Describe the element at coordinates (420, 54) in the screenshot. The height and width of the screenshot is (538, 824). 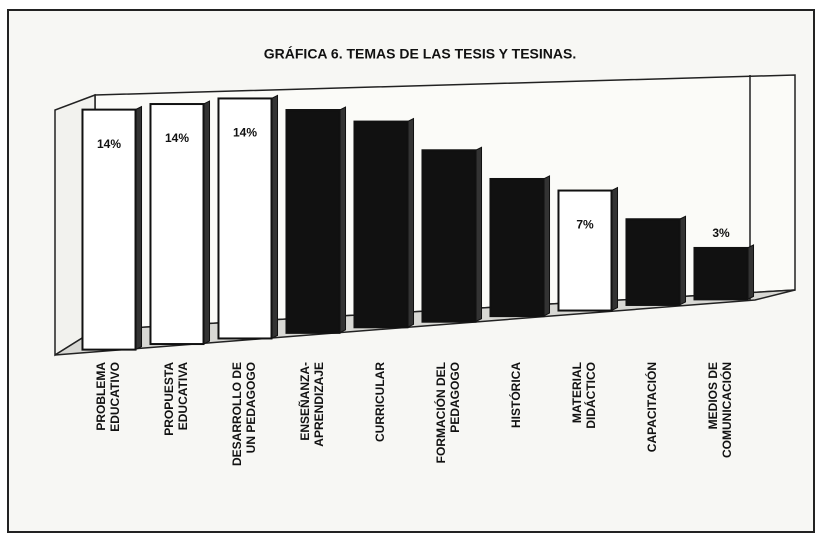
I see `chart-title: GRÁFICA 6. TEMAS DE LAS TESIS Y TESINAS.` at that location.